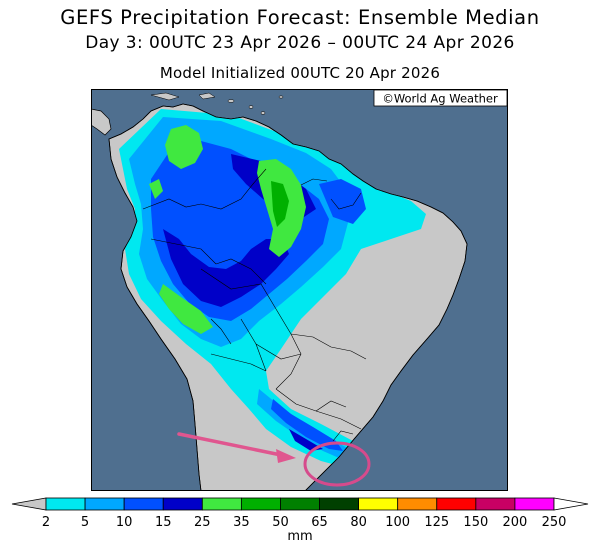 Image resolution: width=600 pixels, height=548 pixels. Describe the element at coordinates (163, 522) in the screenshot. I see `legend-tick-label: 15` at that location.